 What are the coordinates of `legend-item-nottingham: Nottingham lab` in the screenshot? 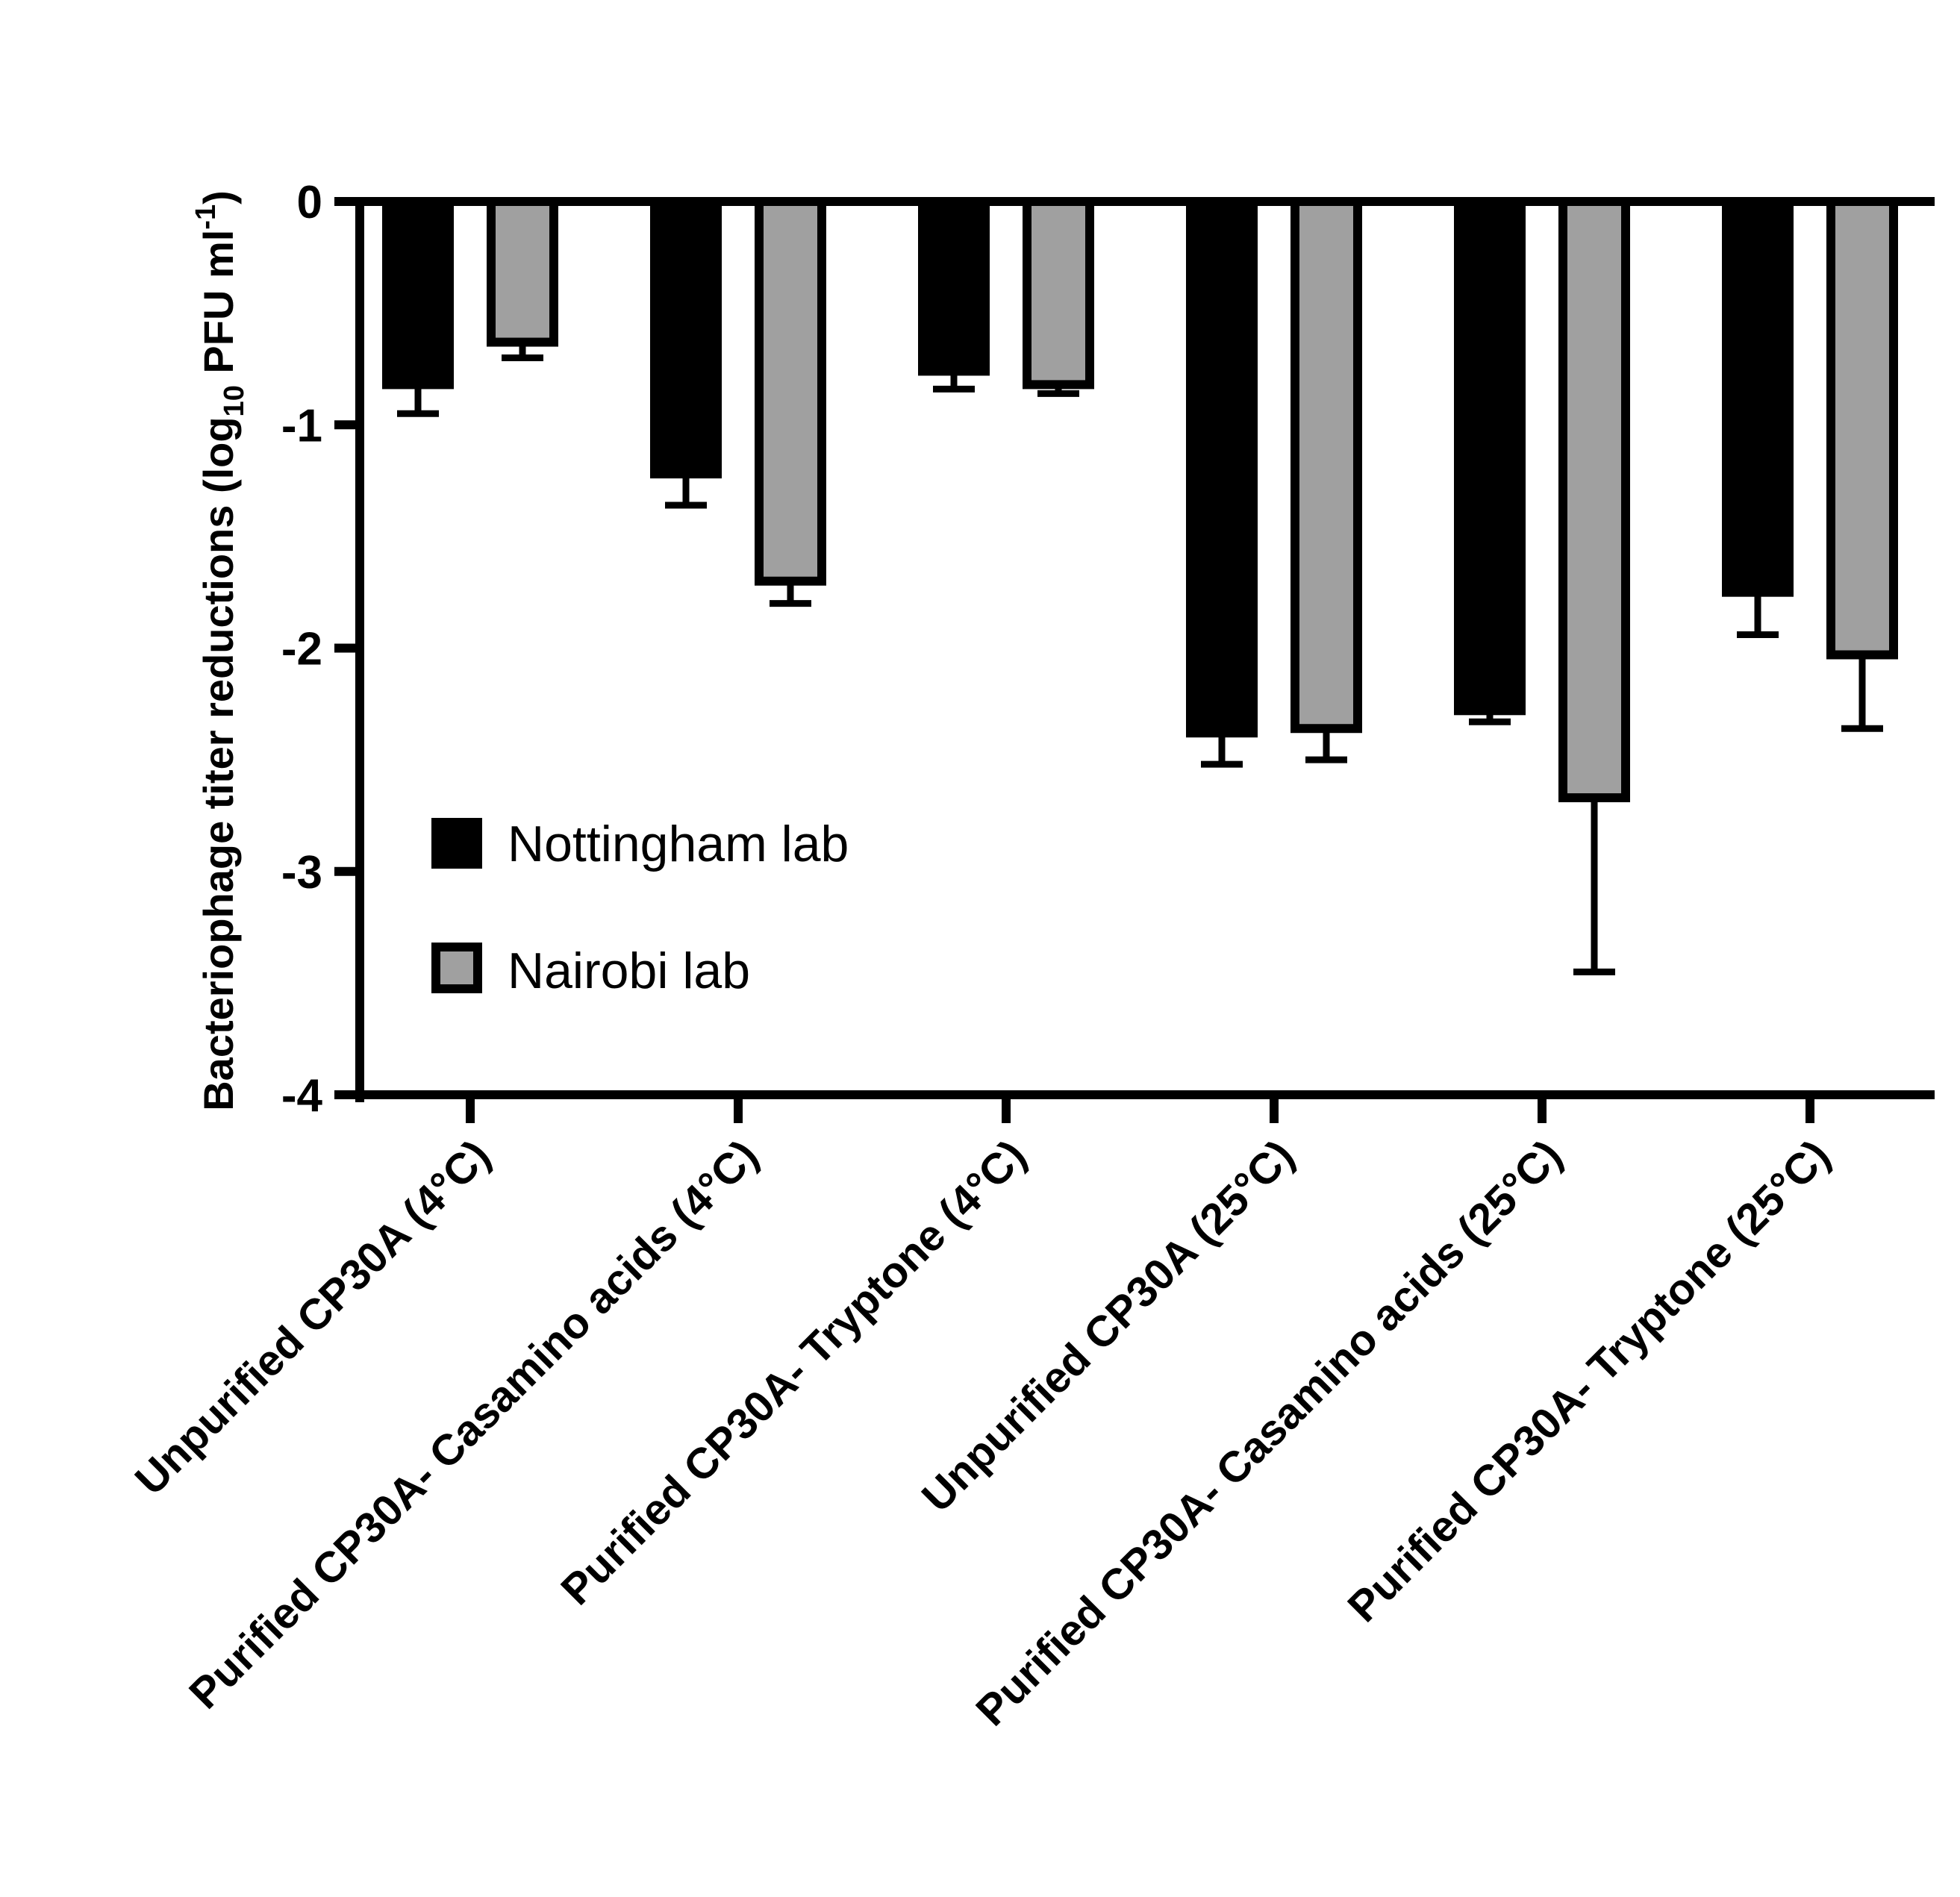 It's located at (640, 844).